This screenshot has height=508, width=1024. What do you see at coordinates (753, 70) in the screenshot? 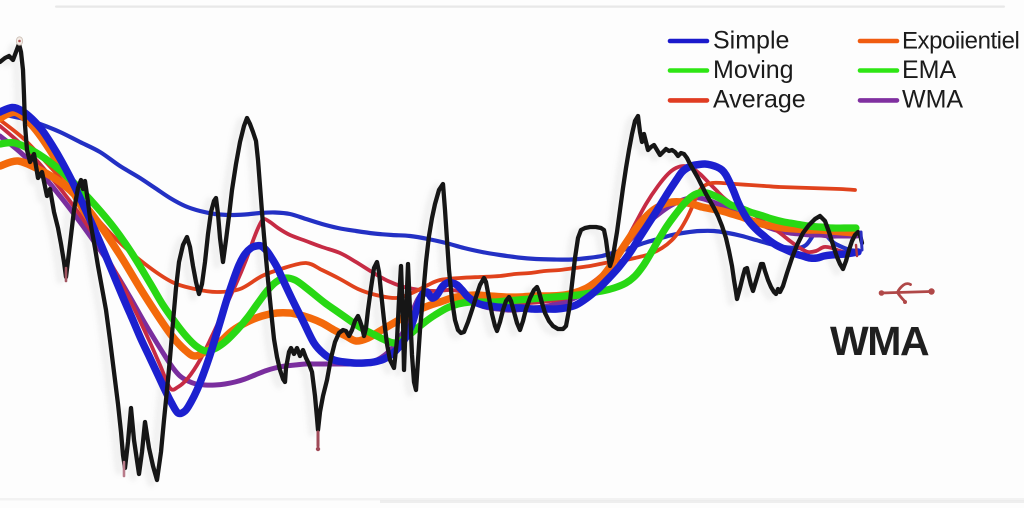
I see `svg-text: Moving` at bounding box center [753, 70].